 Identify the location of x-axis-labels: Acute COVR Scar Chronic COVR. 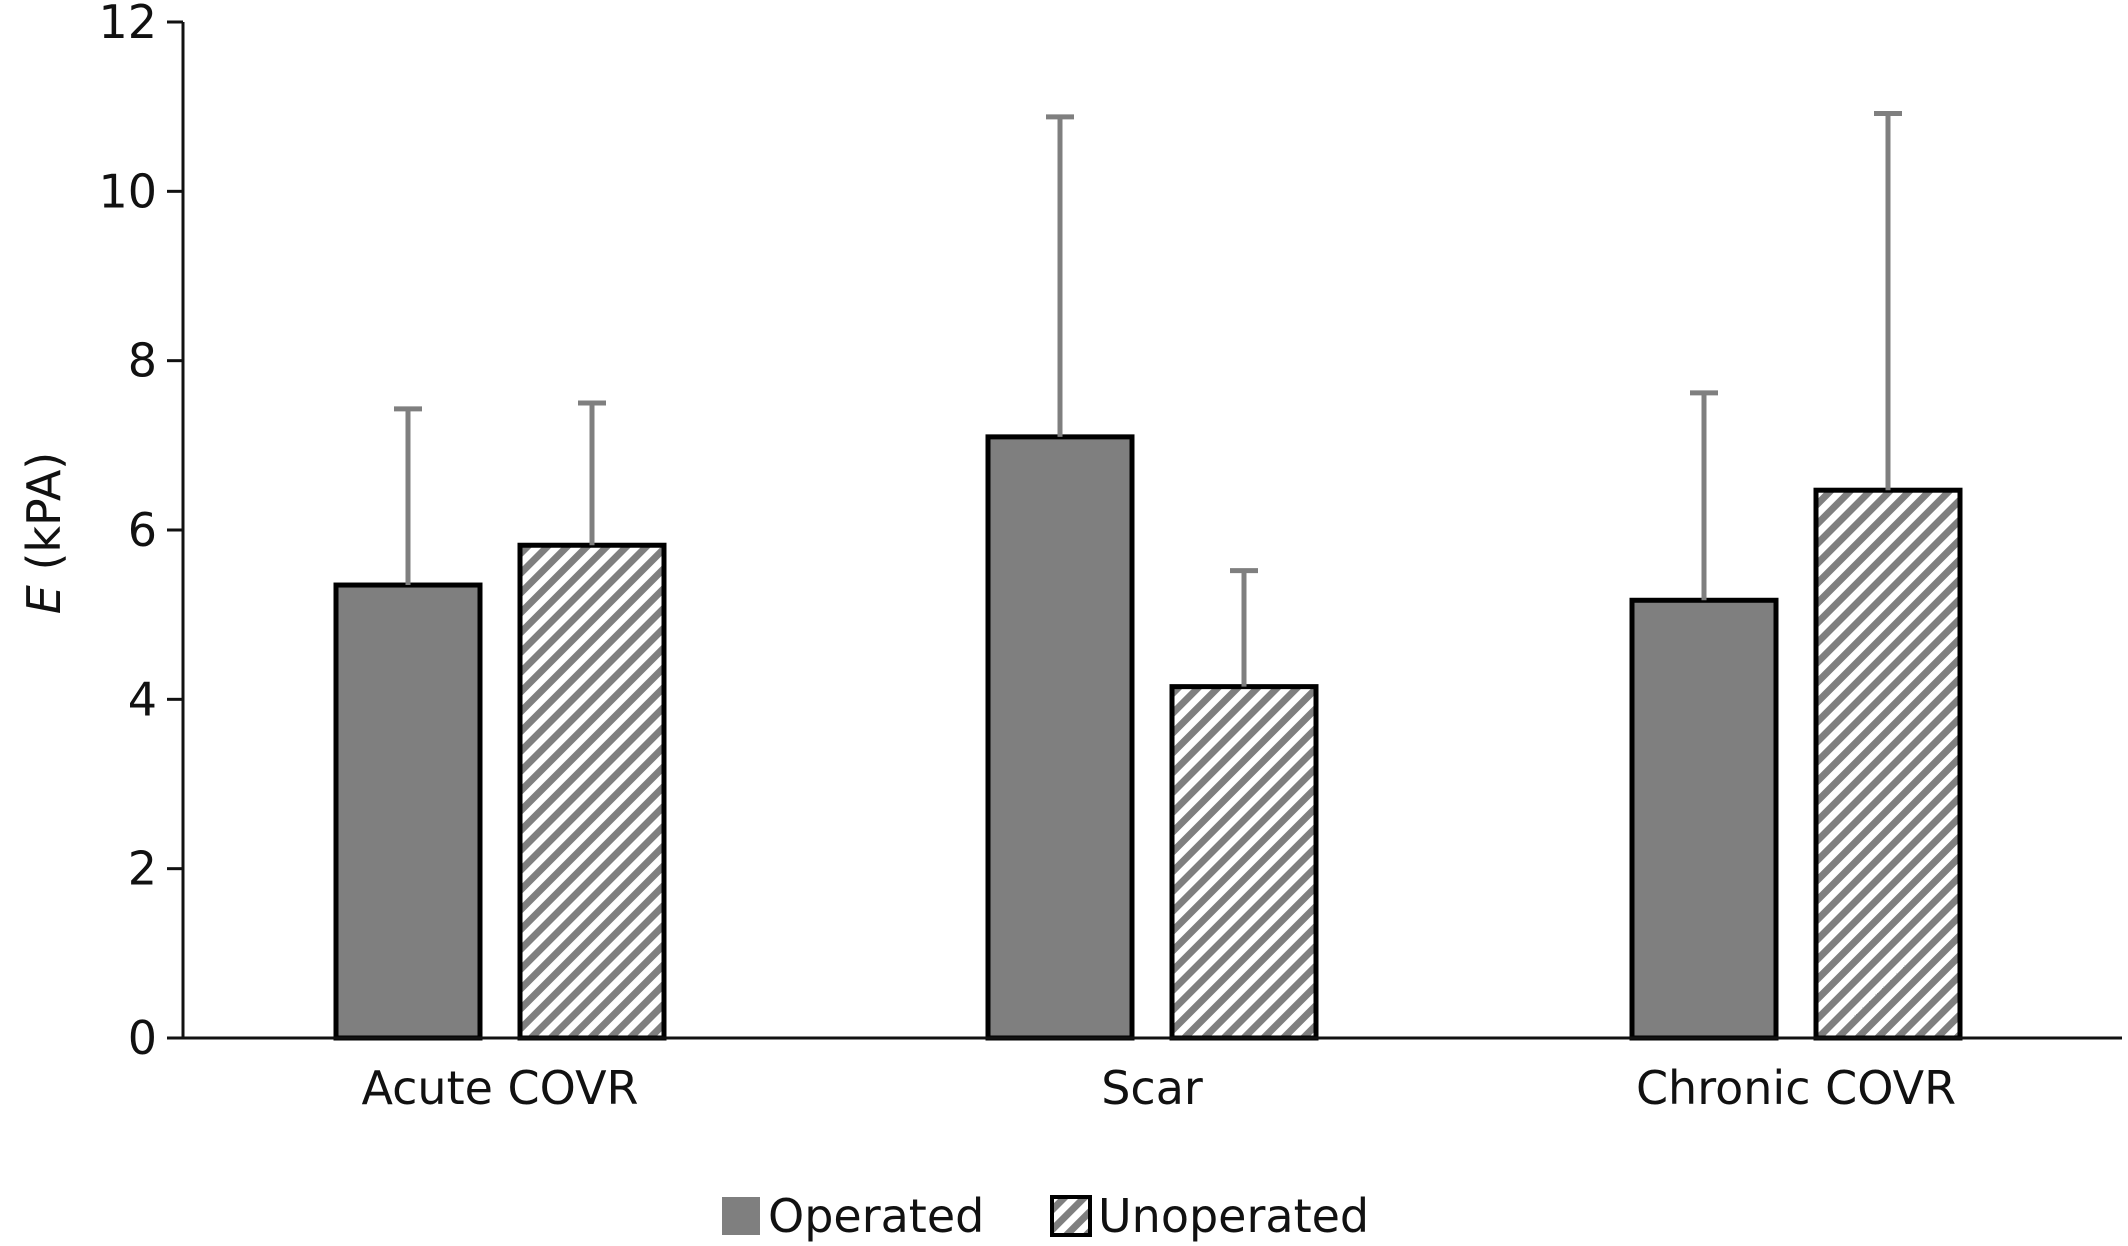
(1158, 1088).